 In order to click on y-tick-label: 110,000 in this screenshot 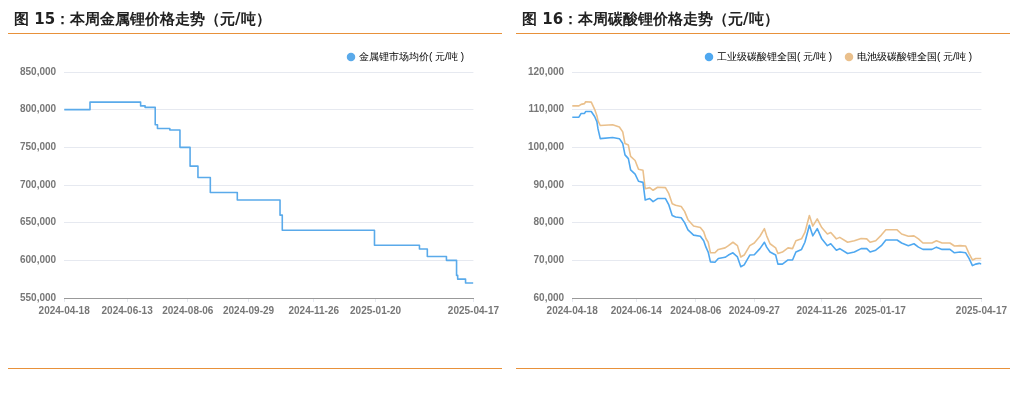, I will do `click(546, 109)`.